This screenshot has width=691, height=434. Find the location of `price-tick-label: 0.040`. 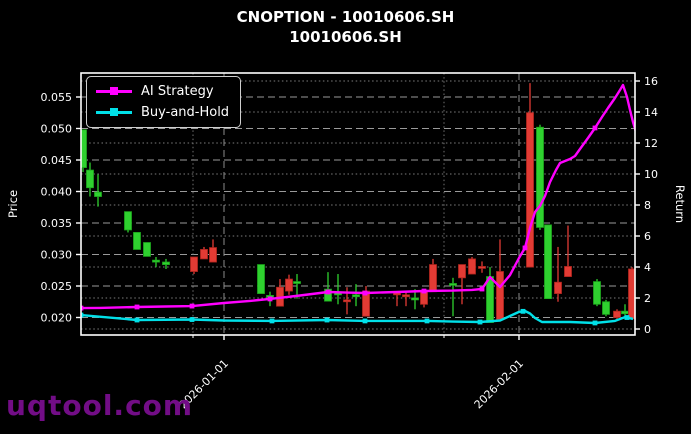

price-tick-label: 0.040 is located at coordinates (57, 192).